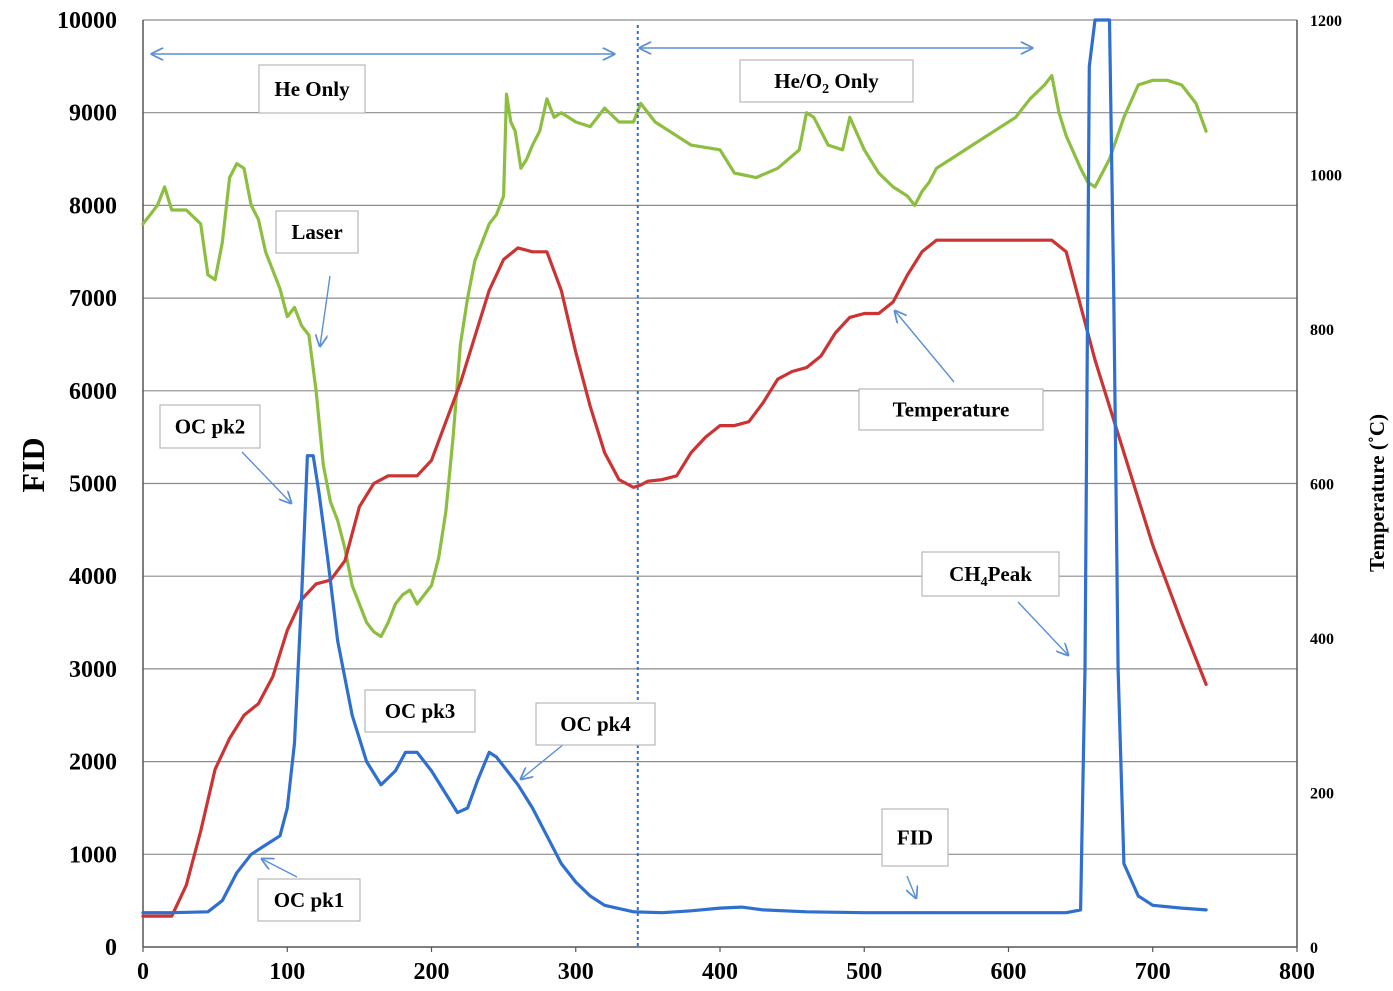 The height and width of the screenshot is (991, 1393). I want to click on x-tick-label: 700, so click(1153, 972).